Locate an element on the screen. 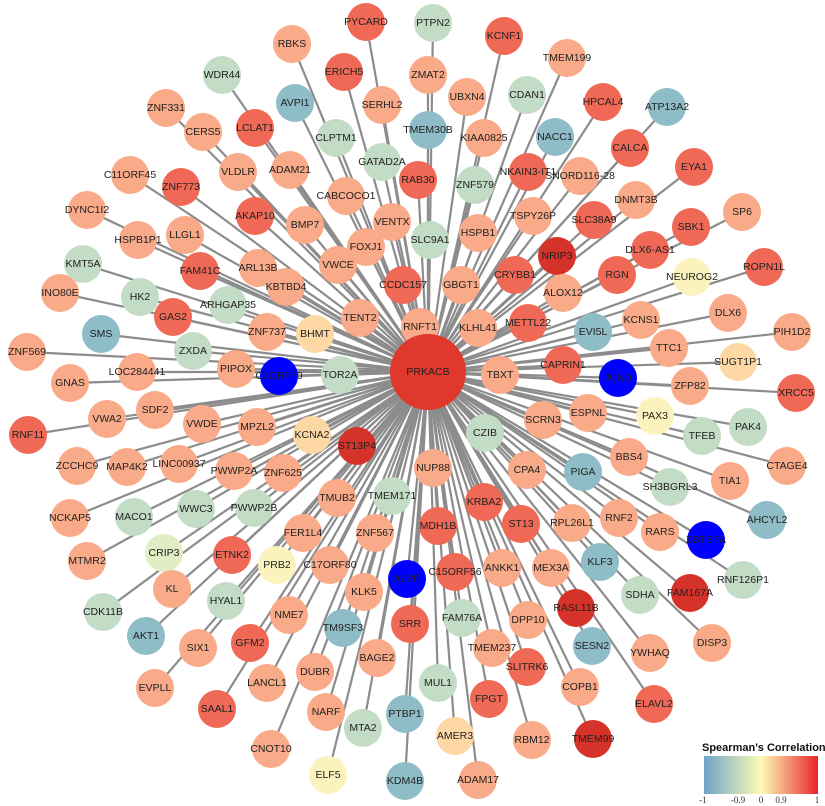  gene-node: KLK5 is located at coordinates (364, 592).